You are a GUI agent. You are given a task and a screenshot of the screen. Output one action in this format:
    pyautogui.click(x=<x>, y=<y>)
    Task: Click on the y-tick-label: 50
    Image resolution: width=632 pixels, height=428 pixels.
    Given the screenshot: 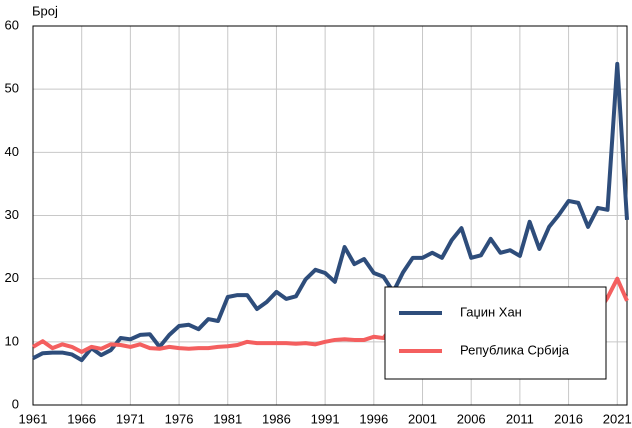 What is the action you would take?
    pyautogui.click(x=12, y=88)
    